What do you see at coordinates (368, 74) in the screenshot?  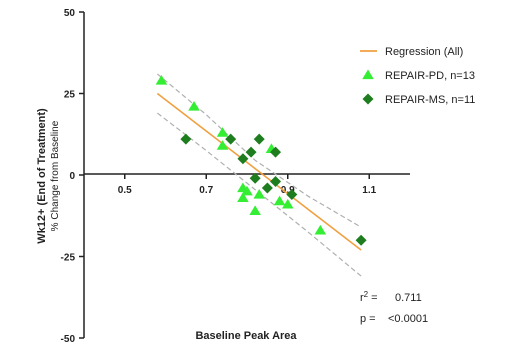 I see `legend-repair-pd-swatch` at bounding box center [368, 74].